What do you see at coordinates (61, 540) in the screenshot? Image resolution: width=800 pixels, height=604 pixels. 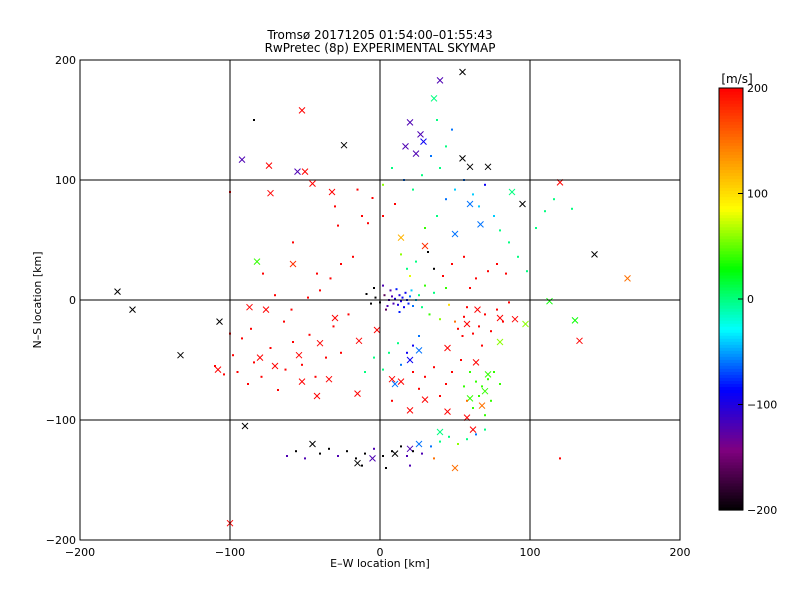 I see `y-tick-label: −200` at bounding box center [61, 540].